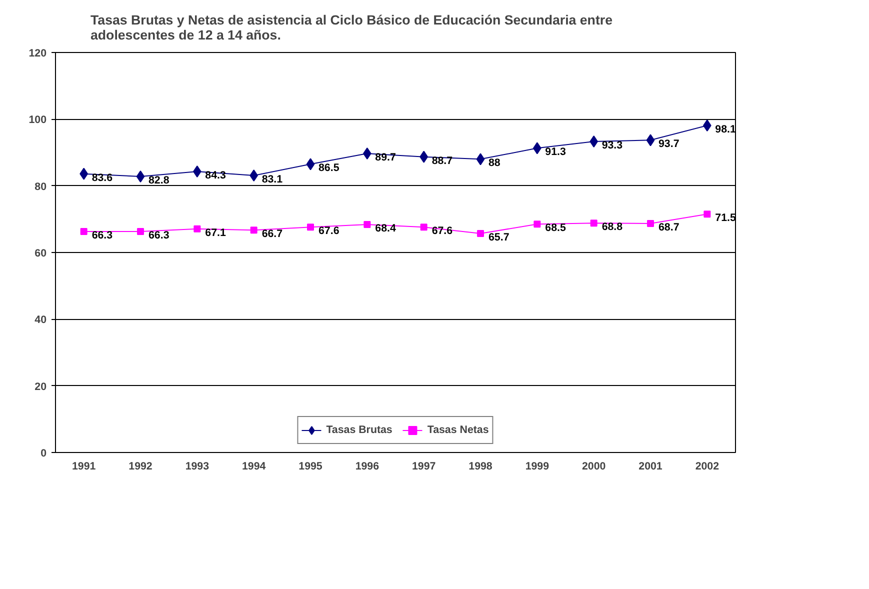 The image size is (869, 589). Describe the element at coordinates (612, 227) in the screenshot. I see `data-label: 68.8` at that location.